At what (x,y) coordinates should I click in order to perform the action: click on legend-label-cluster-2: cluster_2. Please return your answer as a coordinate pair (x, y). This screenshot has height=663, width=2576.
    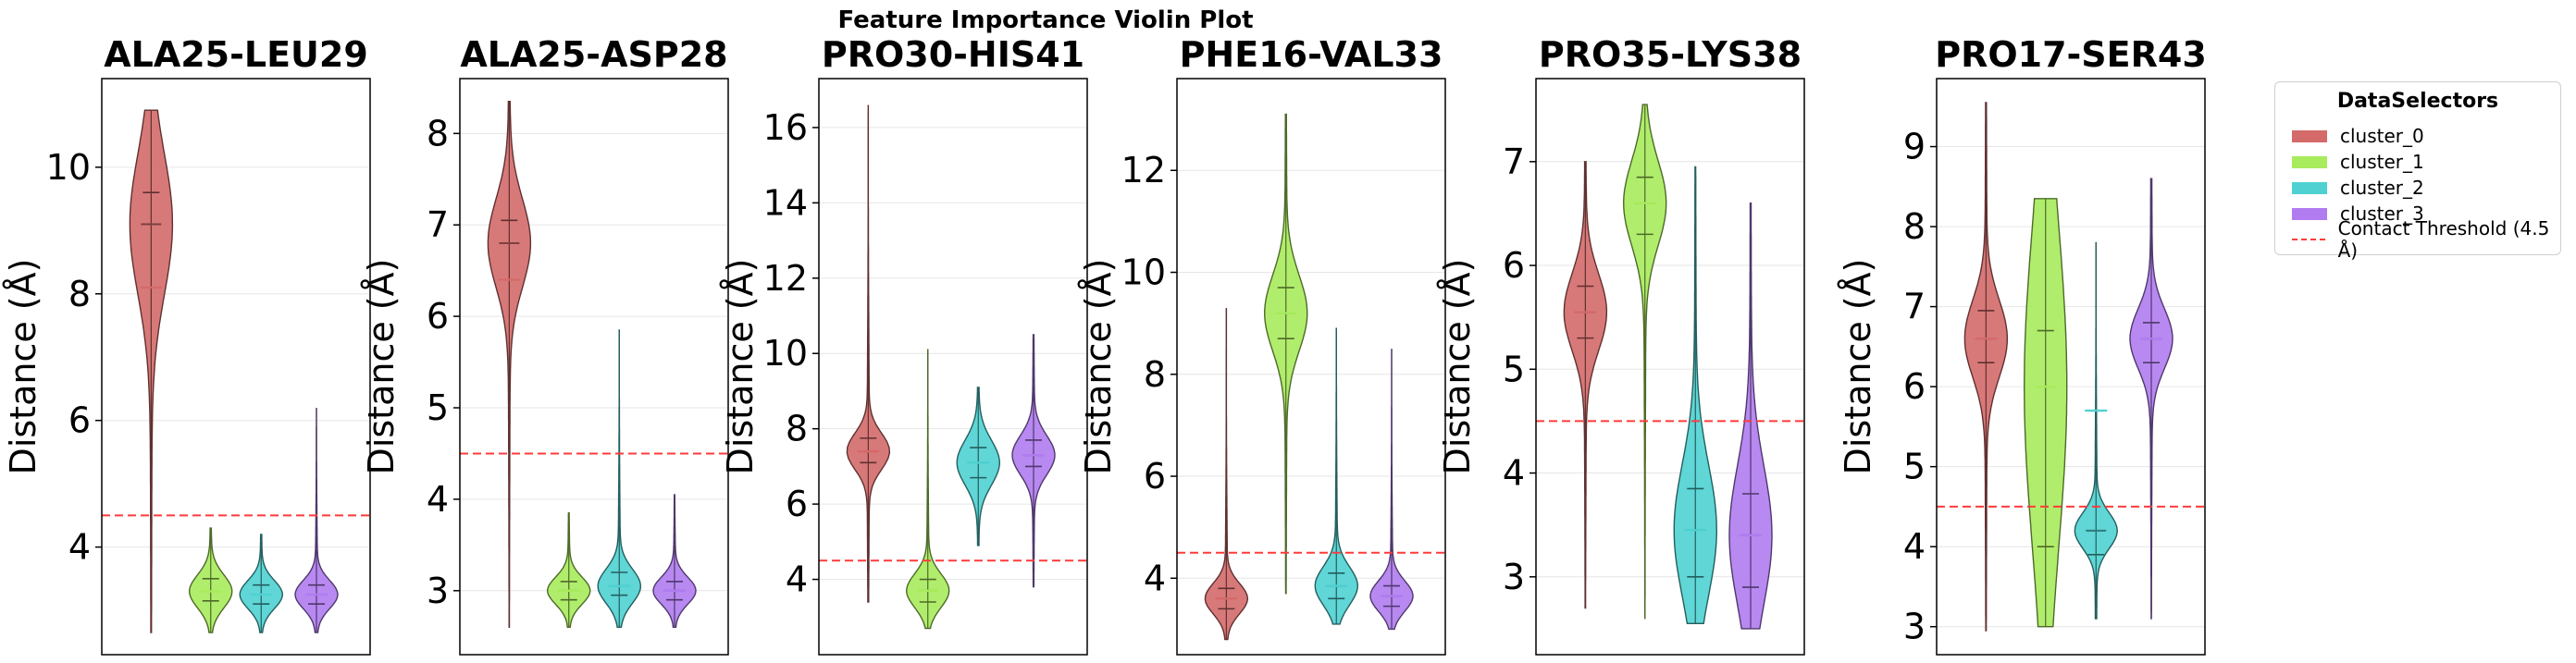
    Looking at the image, I should click on (2382, 188).